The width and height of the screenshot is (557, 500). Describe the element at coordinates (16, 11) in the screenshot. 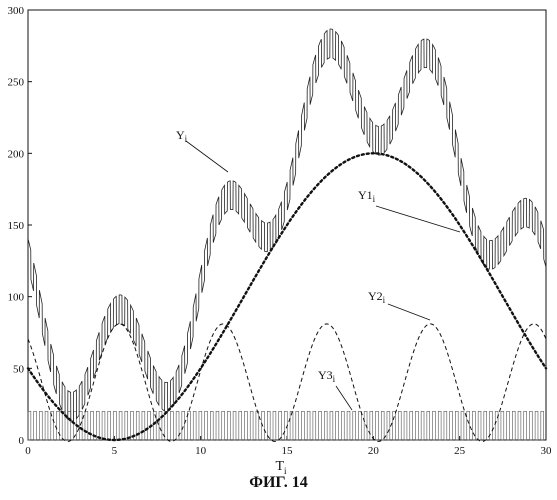

I see `y-tick-label: 300` at that location.